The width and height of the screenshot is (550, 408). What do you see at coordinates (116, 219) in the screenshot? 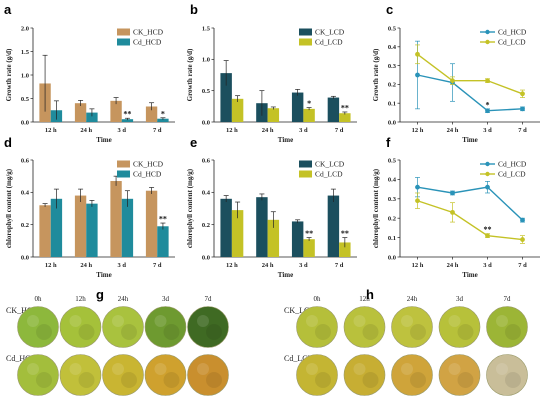
I see `bar-CK_HCD-3d` at bounding box center [116, 219].